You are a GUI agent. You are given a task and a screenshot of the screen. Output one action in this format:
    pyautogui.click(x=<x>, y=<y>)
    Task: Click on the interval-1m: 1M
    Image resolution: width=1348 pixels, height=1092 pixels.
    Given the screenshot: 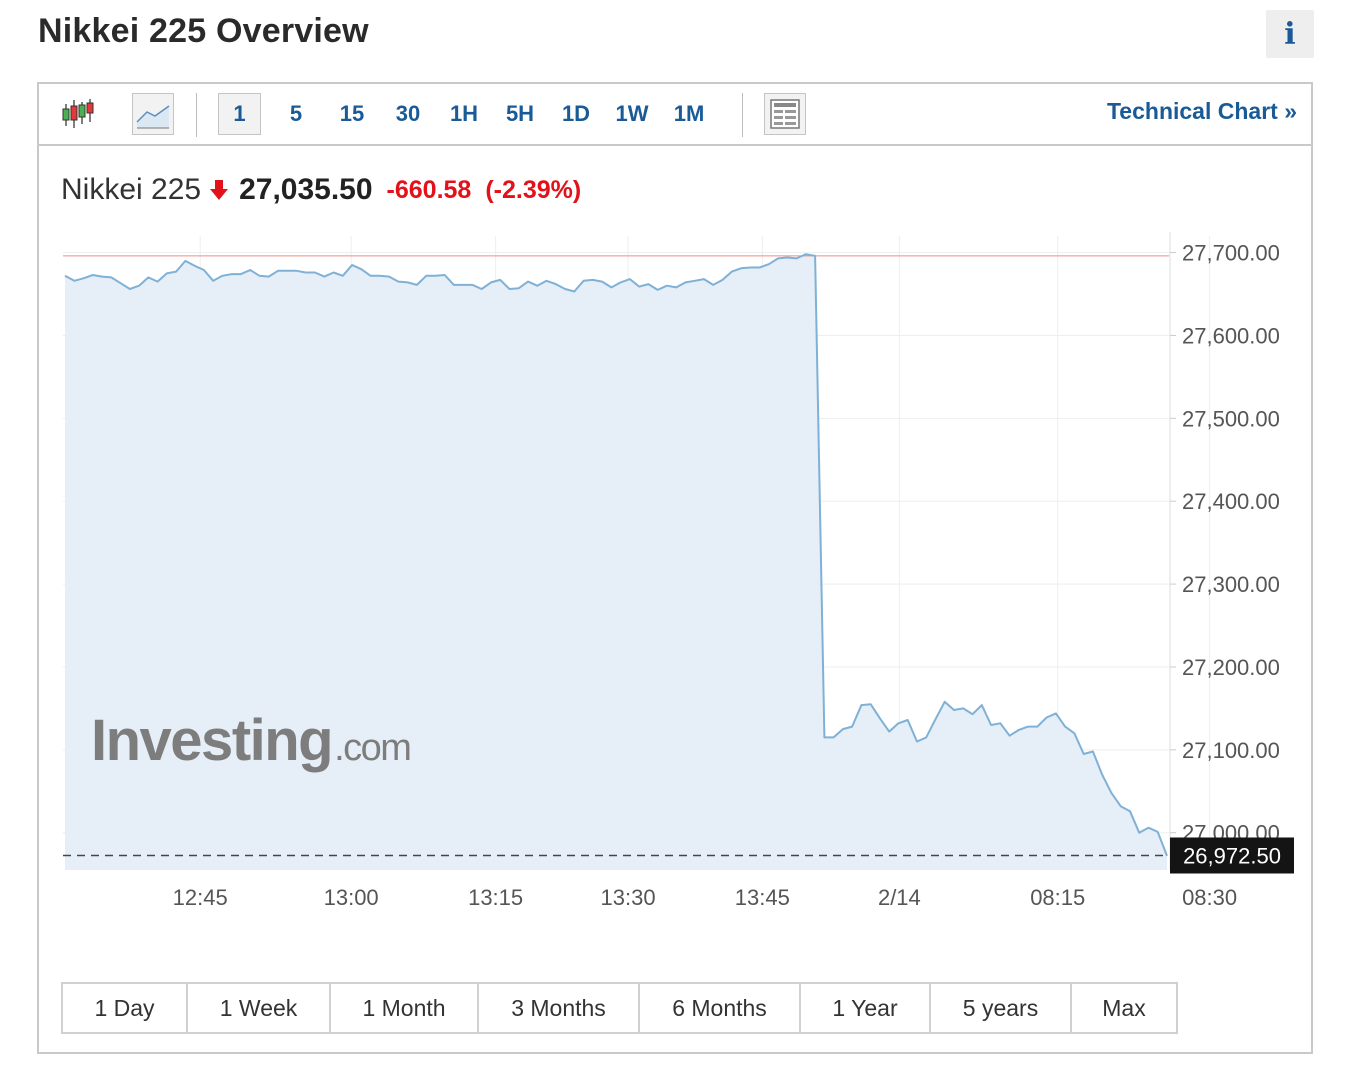 What is the action you would take?
    pyautogui.click(x=689, y=113)
    